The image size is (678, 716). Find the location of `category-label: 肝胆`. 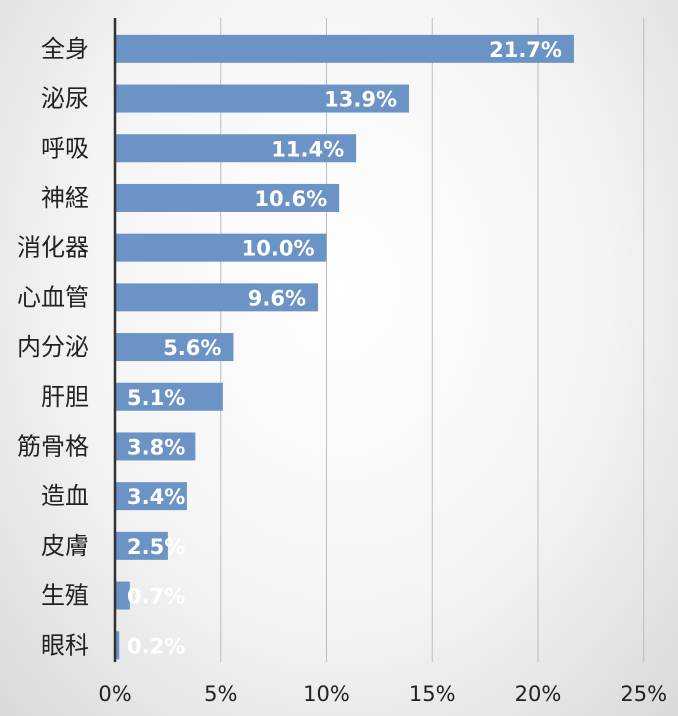

category-label: 肝胆 is located at coordinates (65, 397).